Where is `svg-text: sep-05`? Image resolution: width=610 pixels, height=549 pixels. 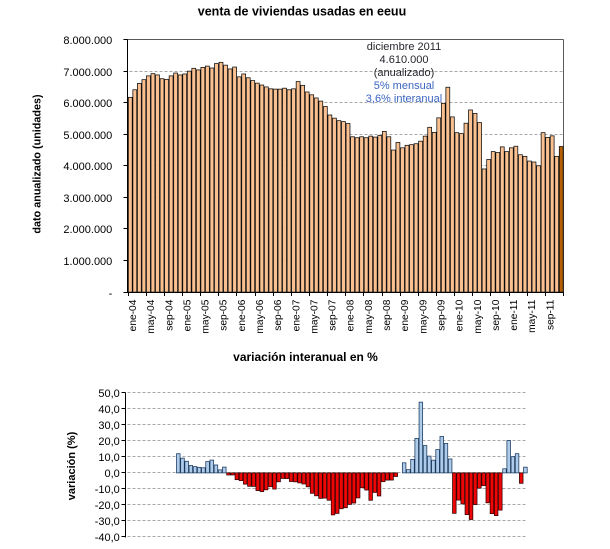 svg-text: sep-05 is located at coordinates (224, 314).